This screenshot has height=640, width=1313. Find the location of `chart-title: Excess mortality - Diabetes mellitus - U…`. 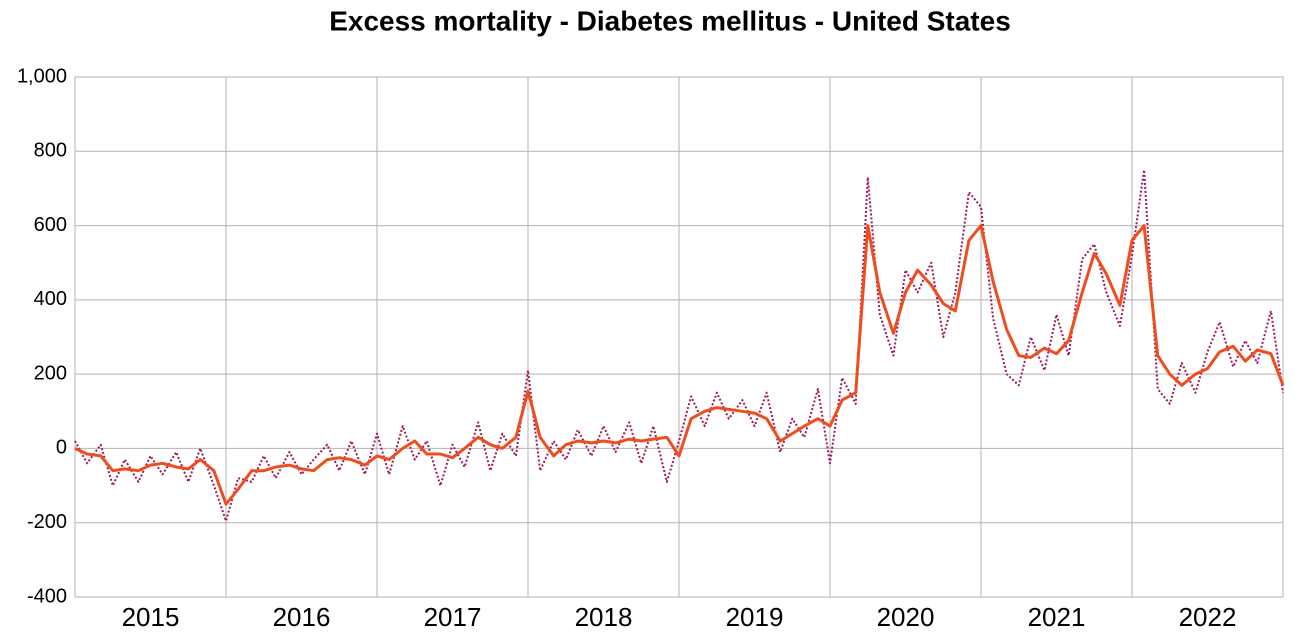

chart-title: Excess mortality - Diabetes mellitus - U… is located at coordinates (670, 20).